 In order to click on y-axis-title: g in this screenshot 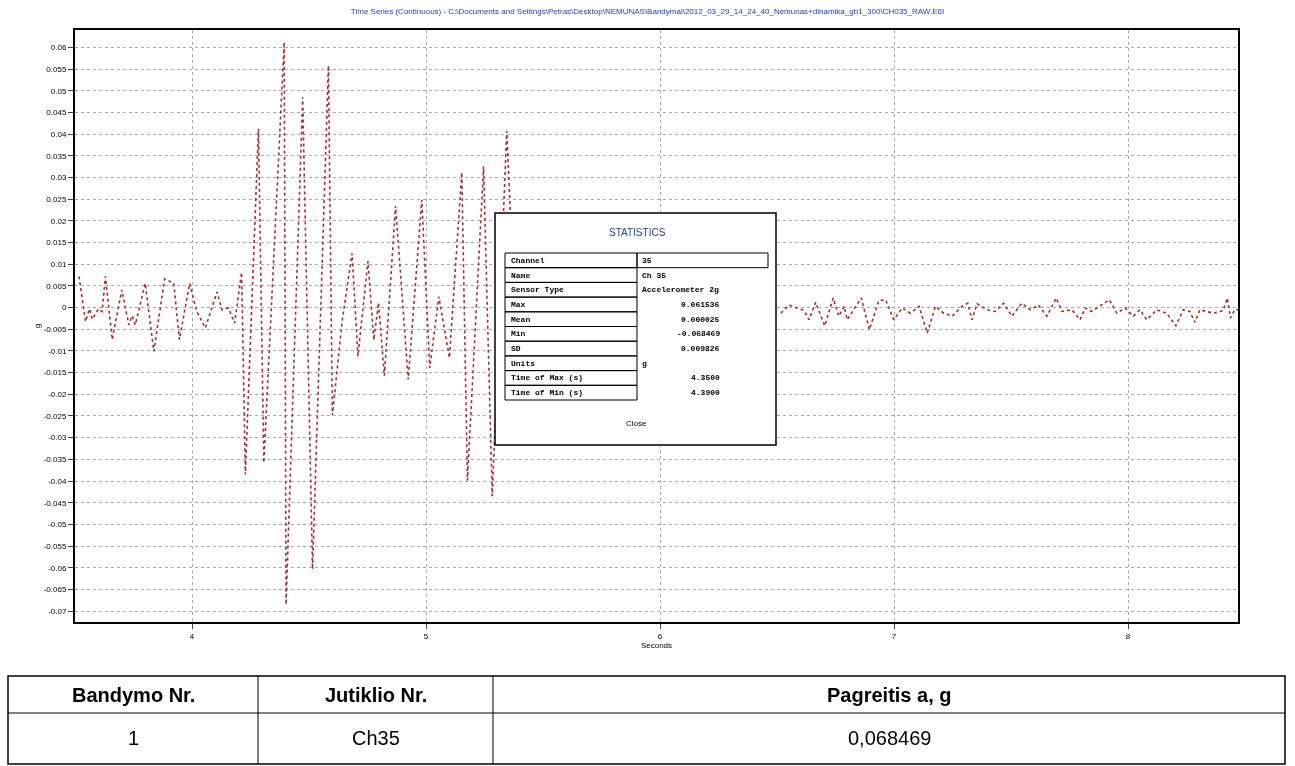, I will do `click(37, 326)`.